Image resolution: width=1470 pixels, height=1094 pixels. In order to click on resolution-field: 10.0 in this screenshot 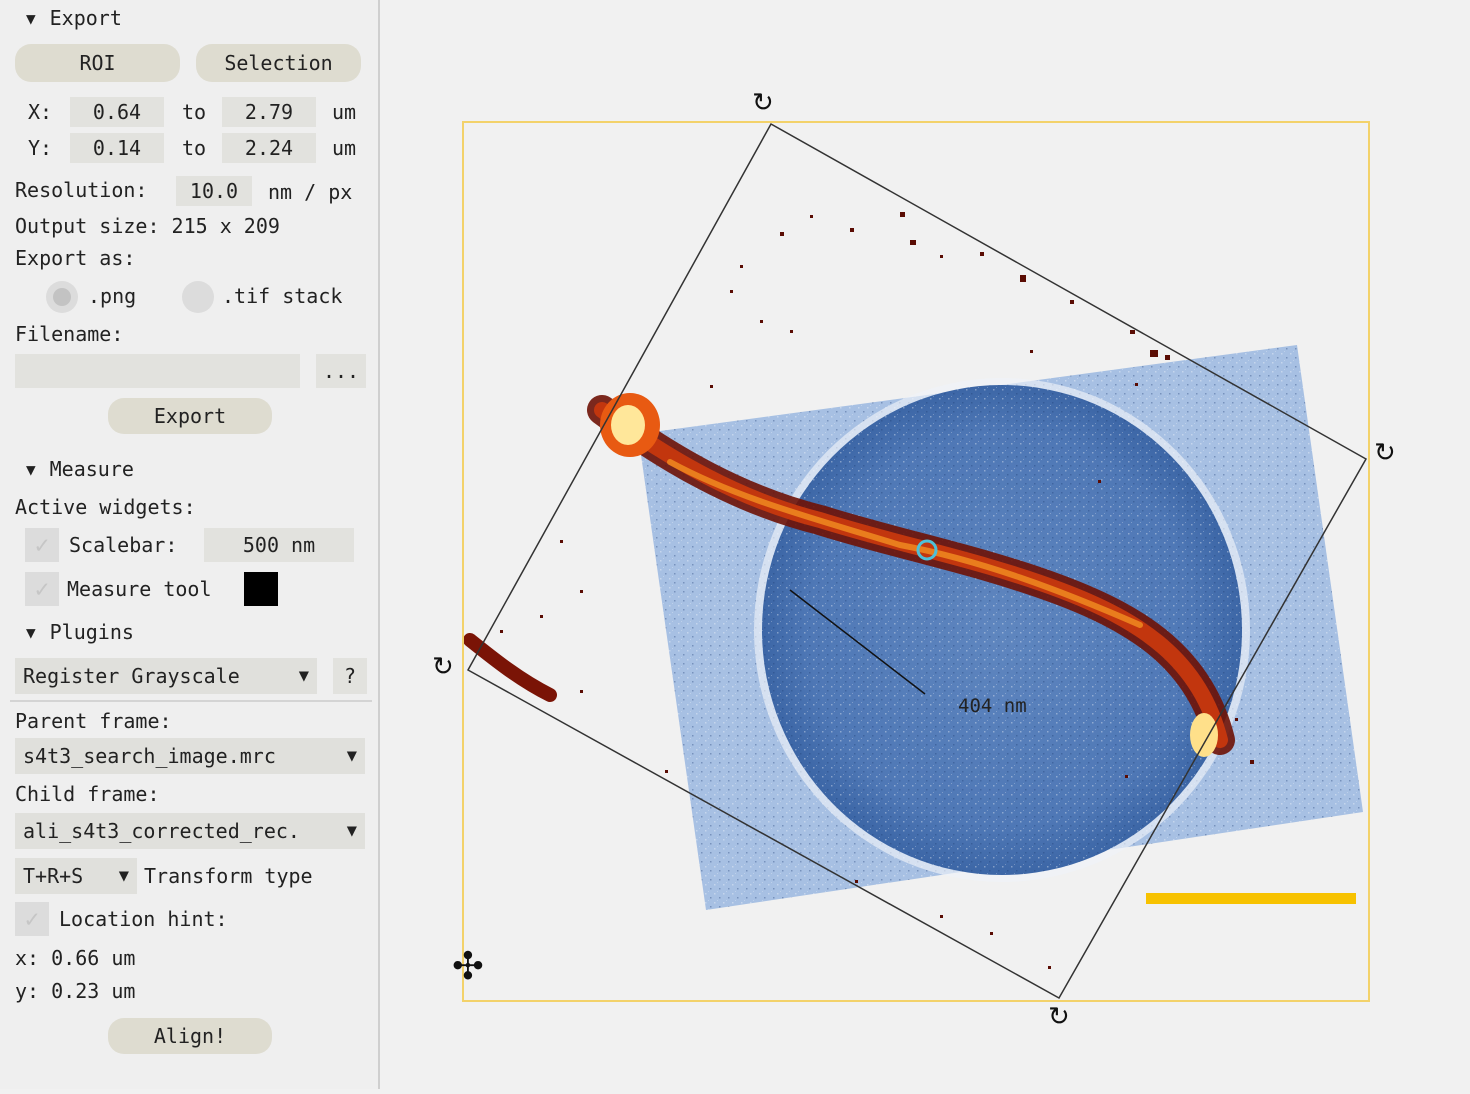, I will do `click(214, 191)`.